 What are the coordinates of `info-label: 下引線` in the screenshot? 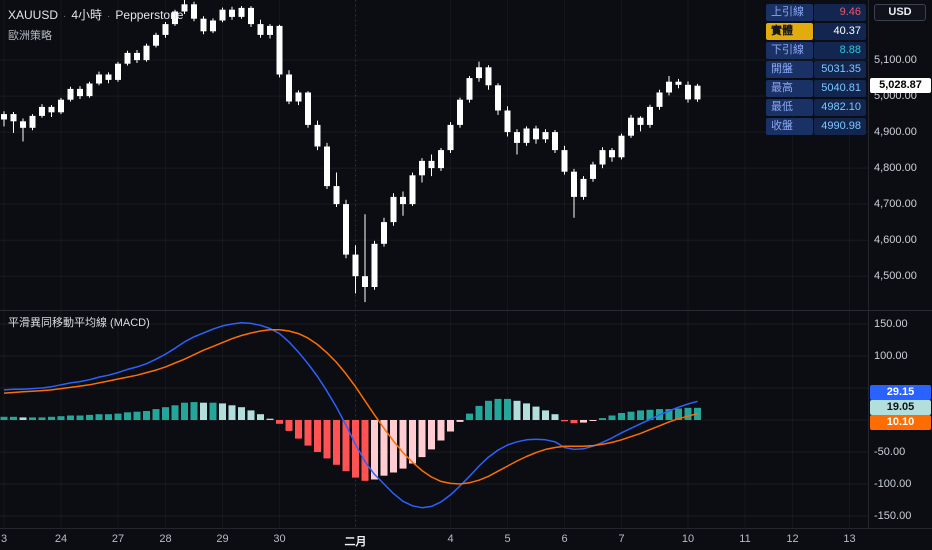 It's located at (789, 50).